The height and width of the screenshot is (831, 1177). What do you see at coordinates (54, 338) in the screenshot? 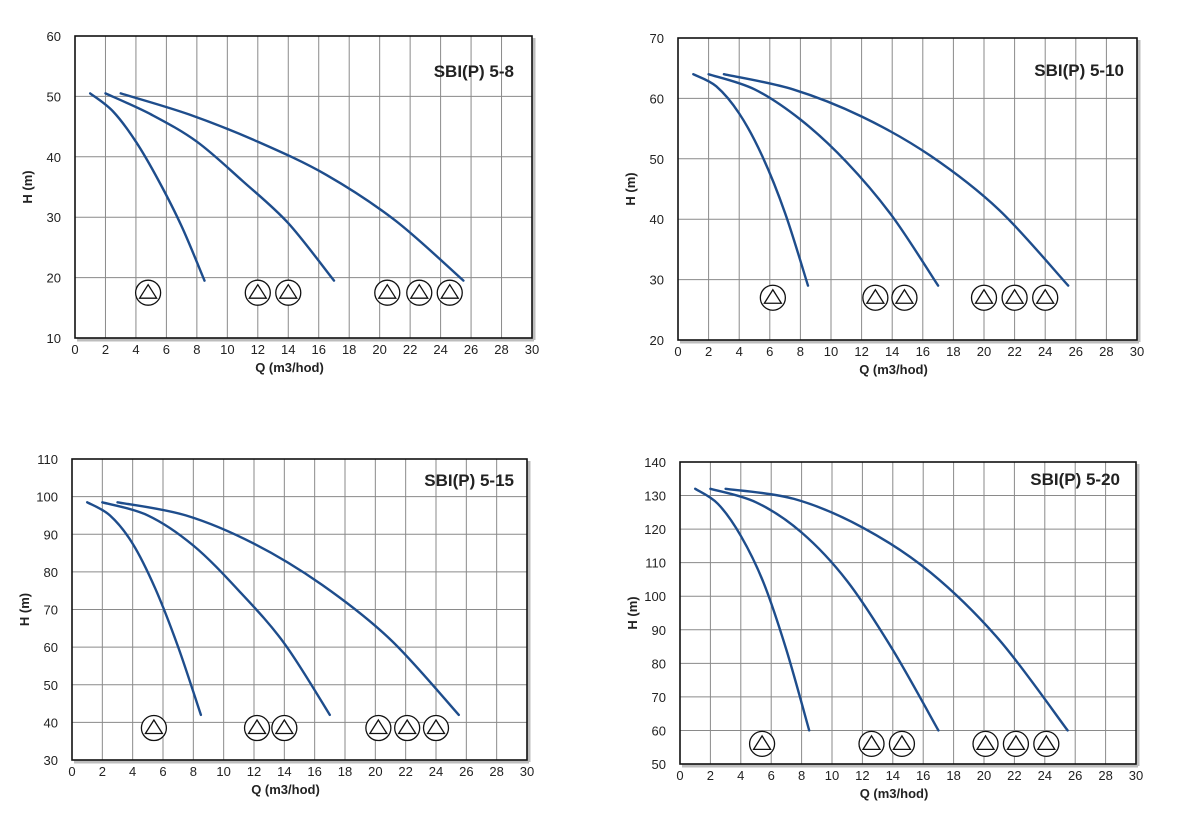
I see `y-tick-label: 10` at bounding box center [54, 338].